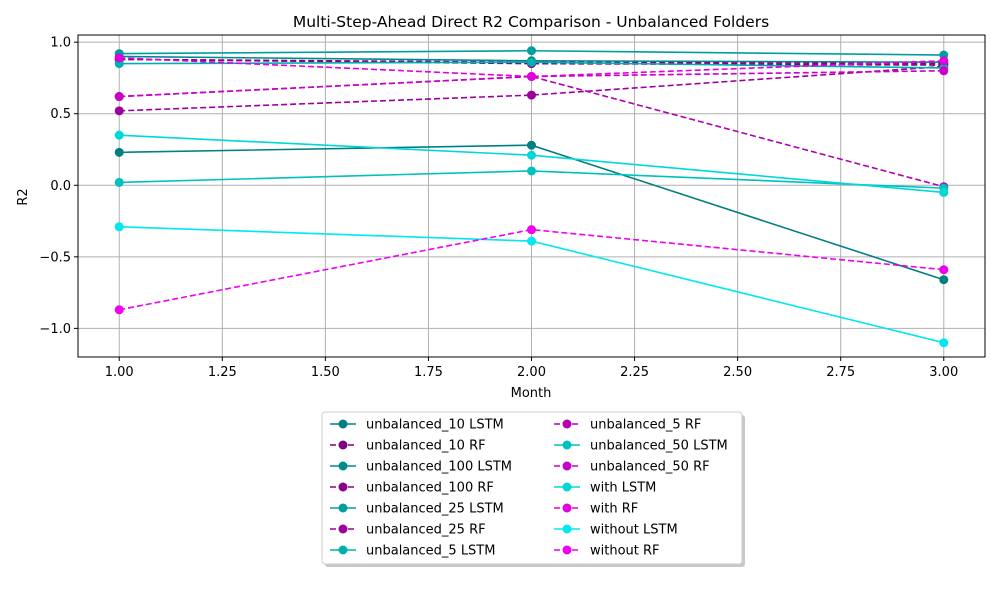 The height and width of the screenshot is (600, 1000). What do you see at coordinates (531, 393) in the screenshot?
I see `x-axis-label: Month` at bounding box center [531, 393].